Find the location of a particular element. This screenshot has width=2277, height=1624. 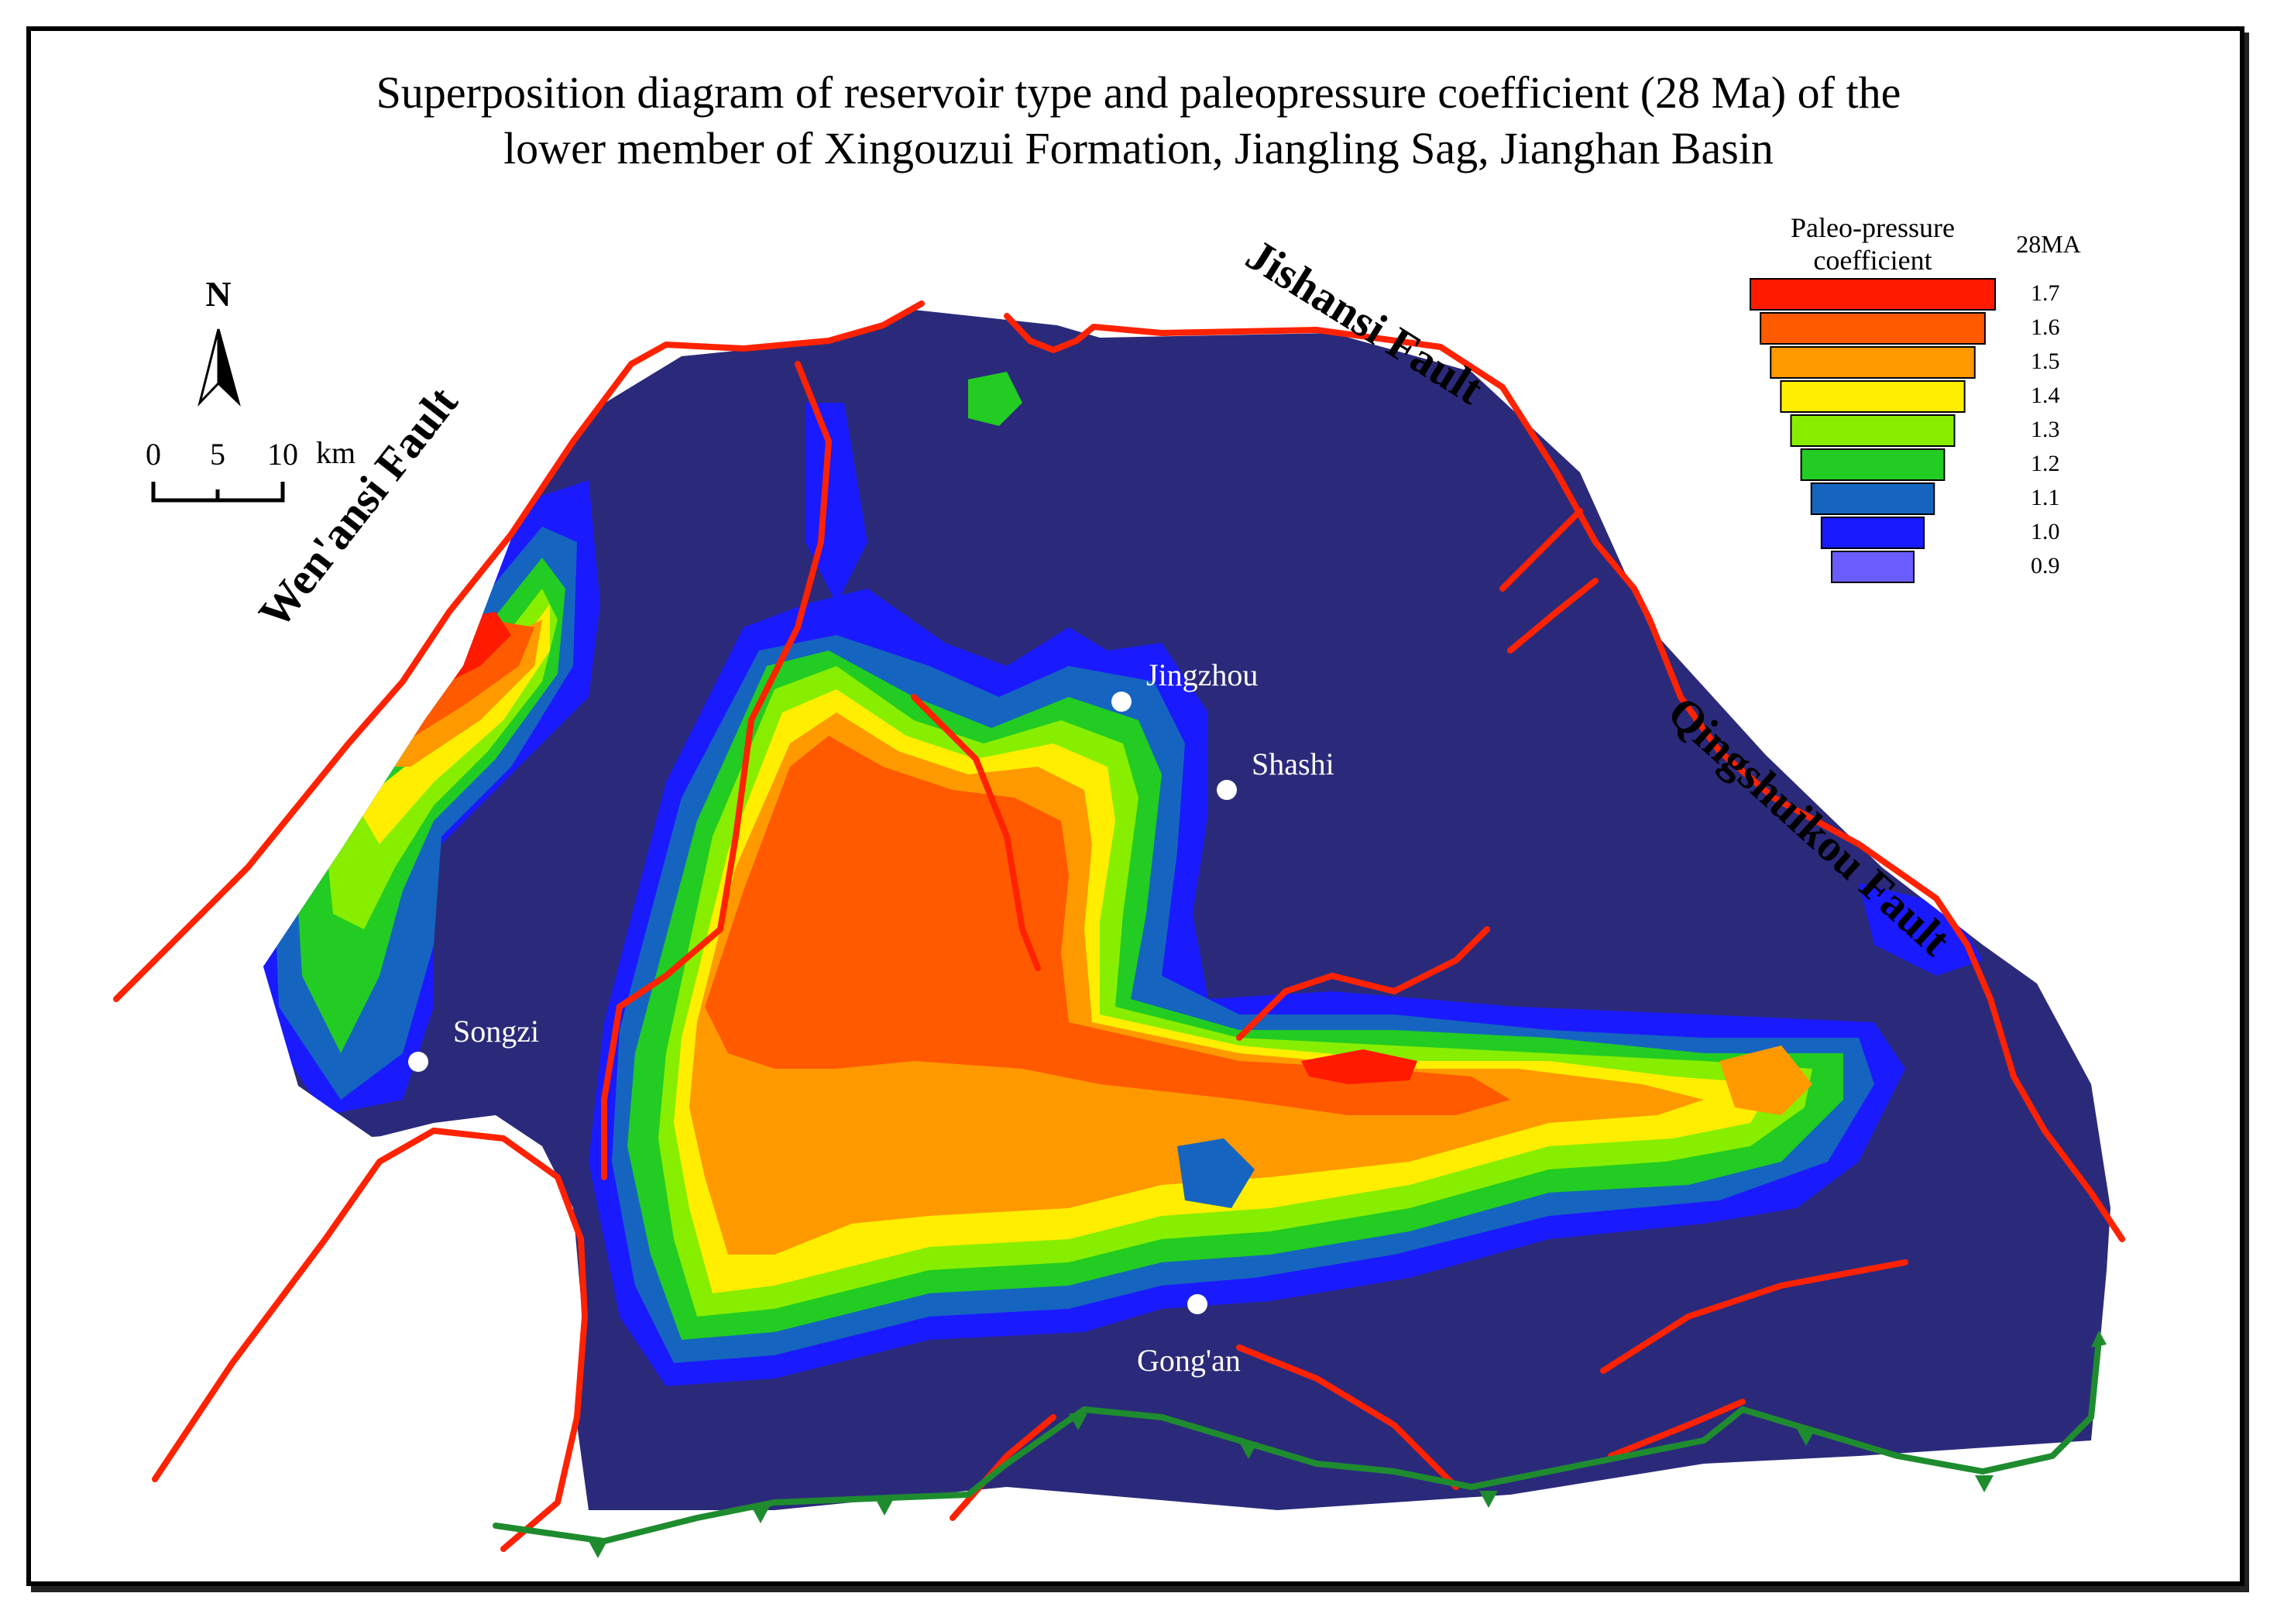

legend-label-1-7: 1.7 is located at coordinates (2045, 293).